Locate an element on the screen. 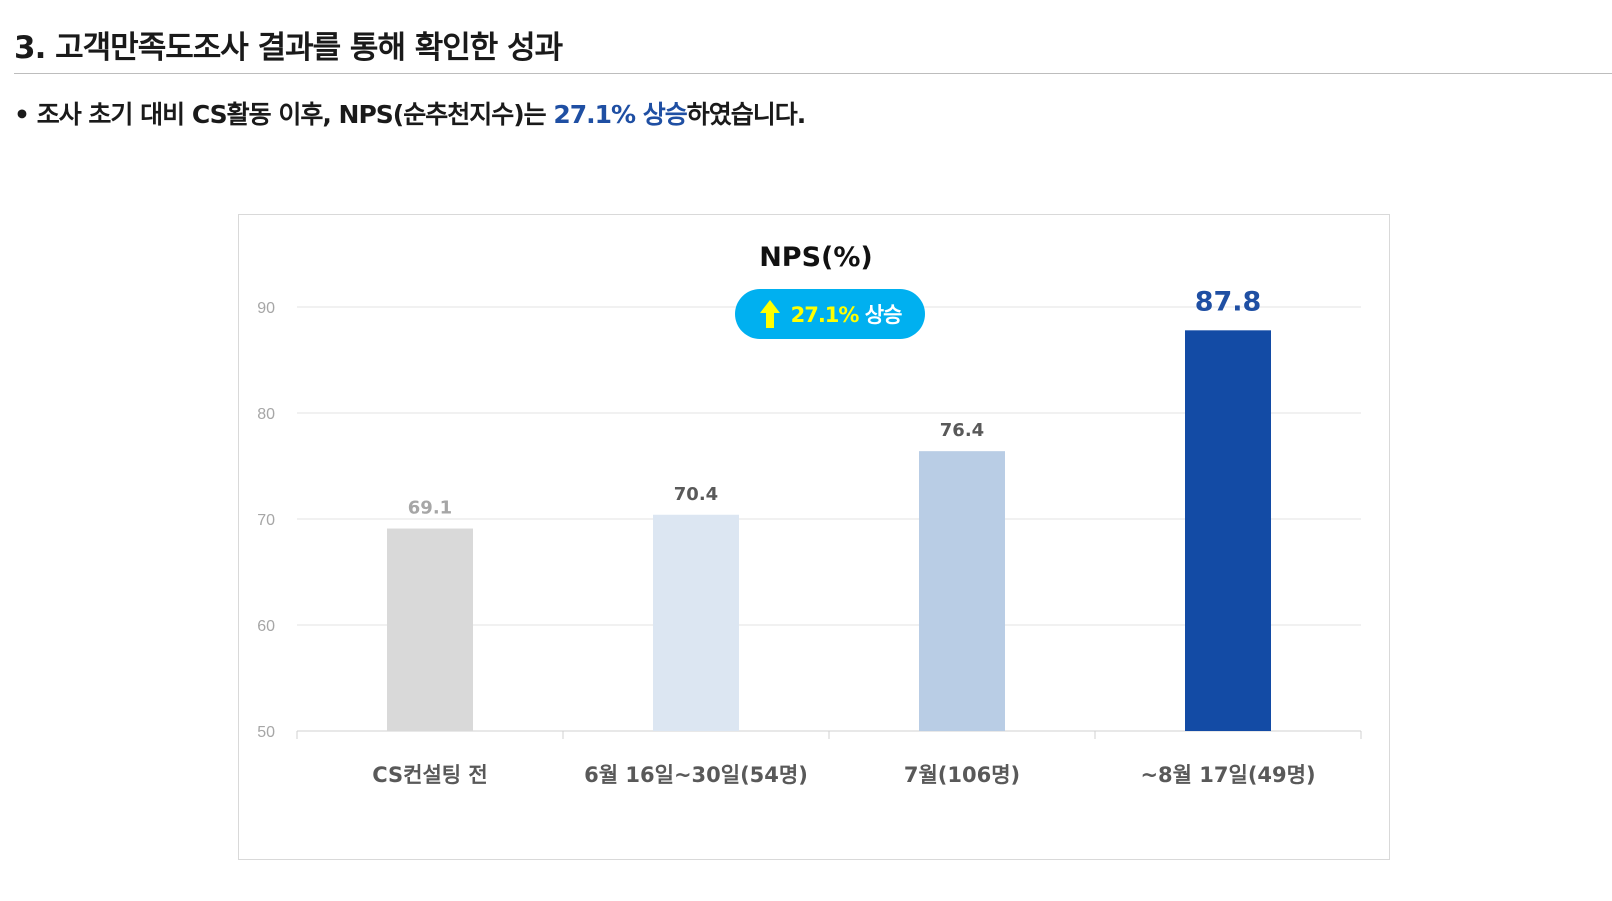 Image resolution: width=1612 pixels, height=901 pixels. badge-word: 상승 is located at coordinates (883, 315).